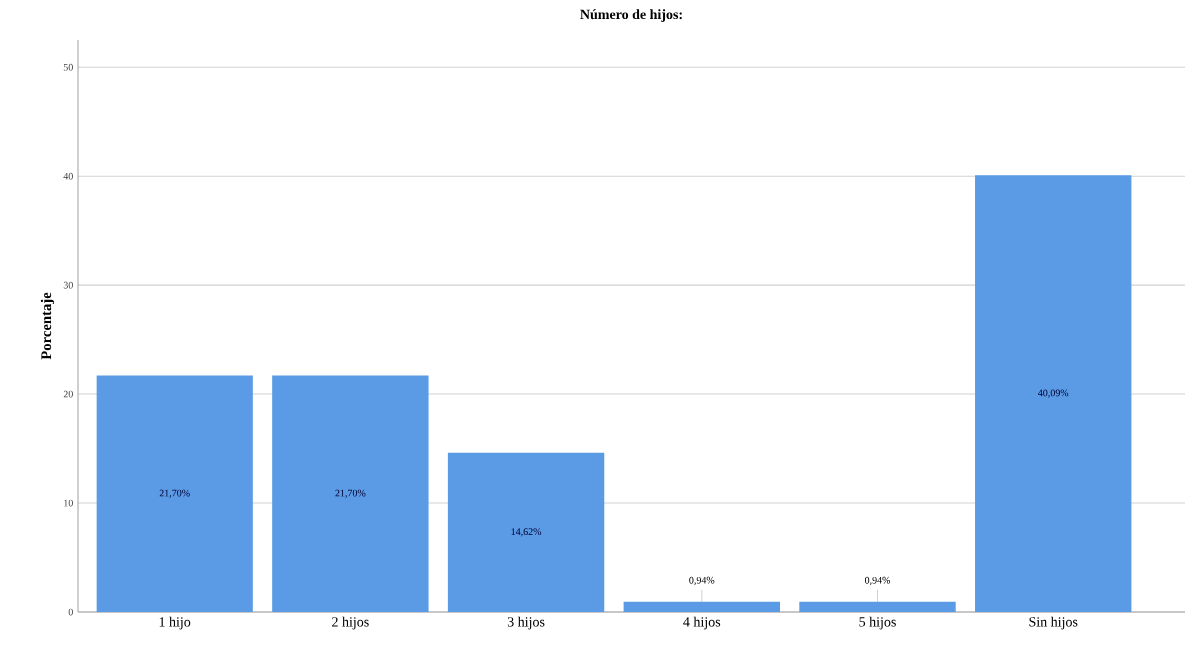 This screenshot has width=1187, height=650. I want to click on chart-title: Número de hijos:, so click(631, 15).